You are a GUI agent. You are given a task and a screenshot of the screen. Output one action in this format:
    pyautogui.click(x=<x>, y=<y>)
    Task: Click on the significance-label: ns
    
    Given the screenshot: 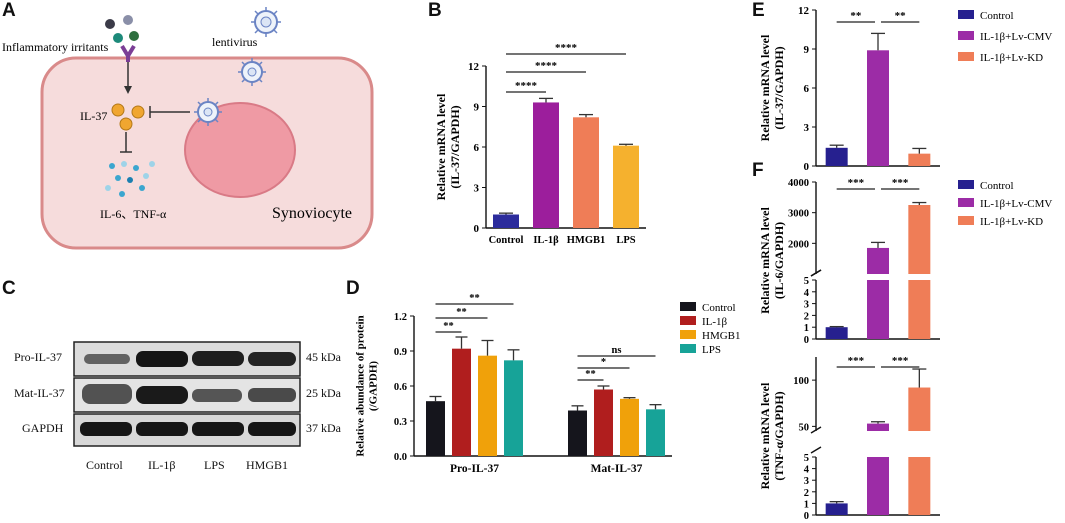 What is the action you would take?
    pyautogui.click(x=617, y=350)
    